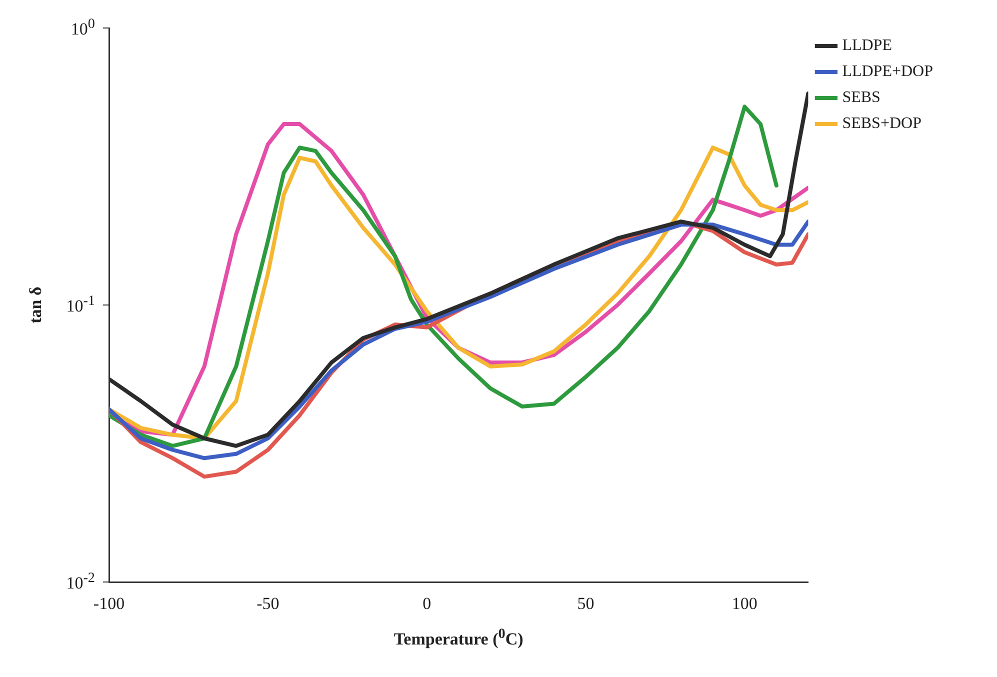 This screenshot has width=997, height=677. I want to click on y-tick-label: 10$^{0}$, so click(82, 28).